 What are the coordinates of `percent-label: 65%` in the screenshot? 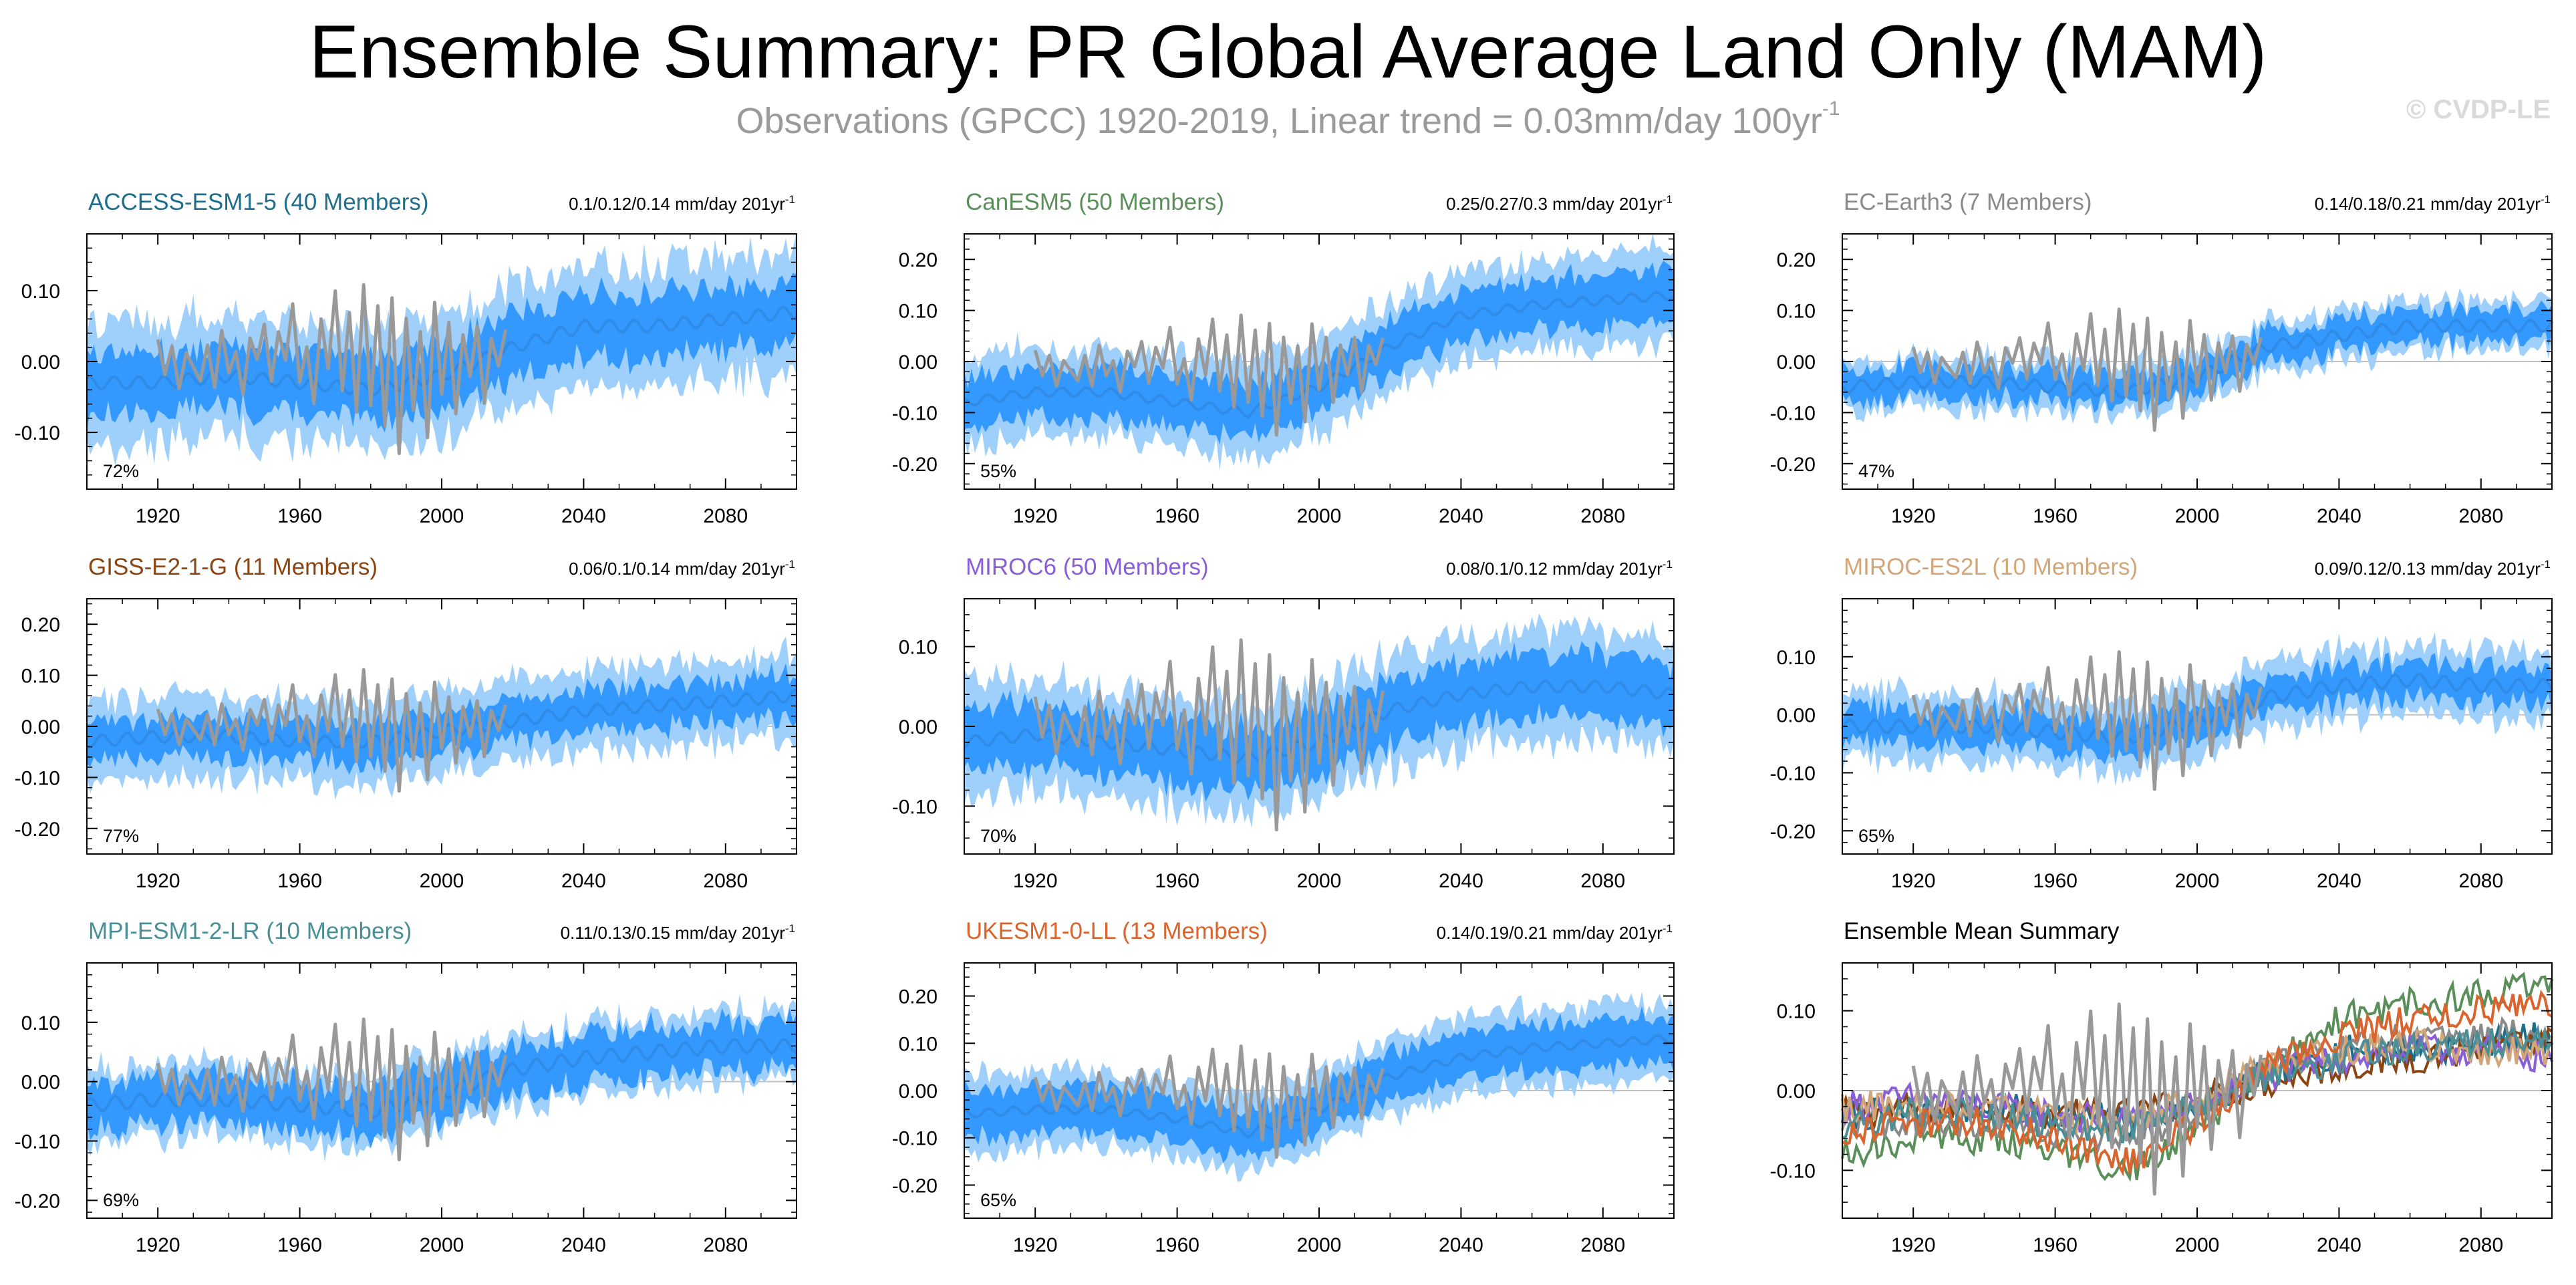 It's located at (998, 1200).